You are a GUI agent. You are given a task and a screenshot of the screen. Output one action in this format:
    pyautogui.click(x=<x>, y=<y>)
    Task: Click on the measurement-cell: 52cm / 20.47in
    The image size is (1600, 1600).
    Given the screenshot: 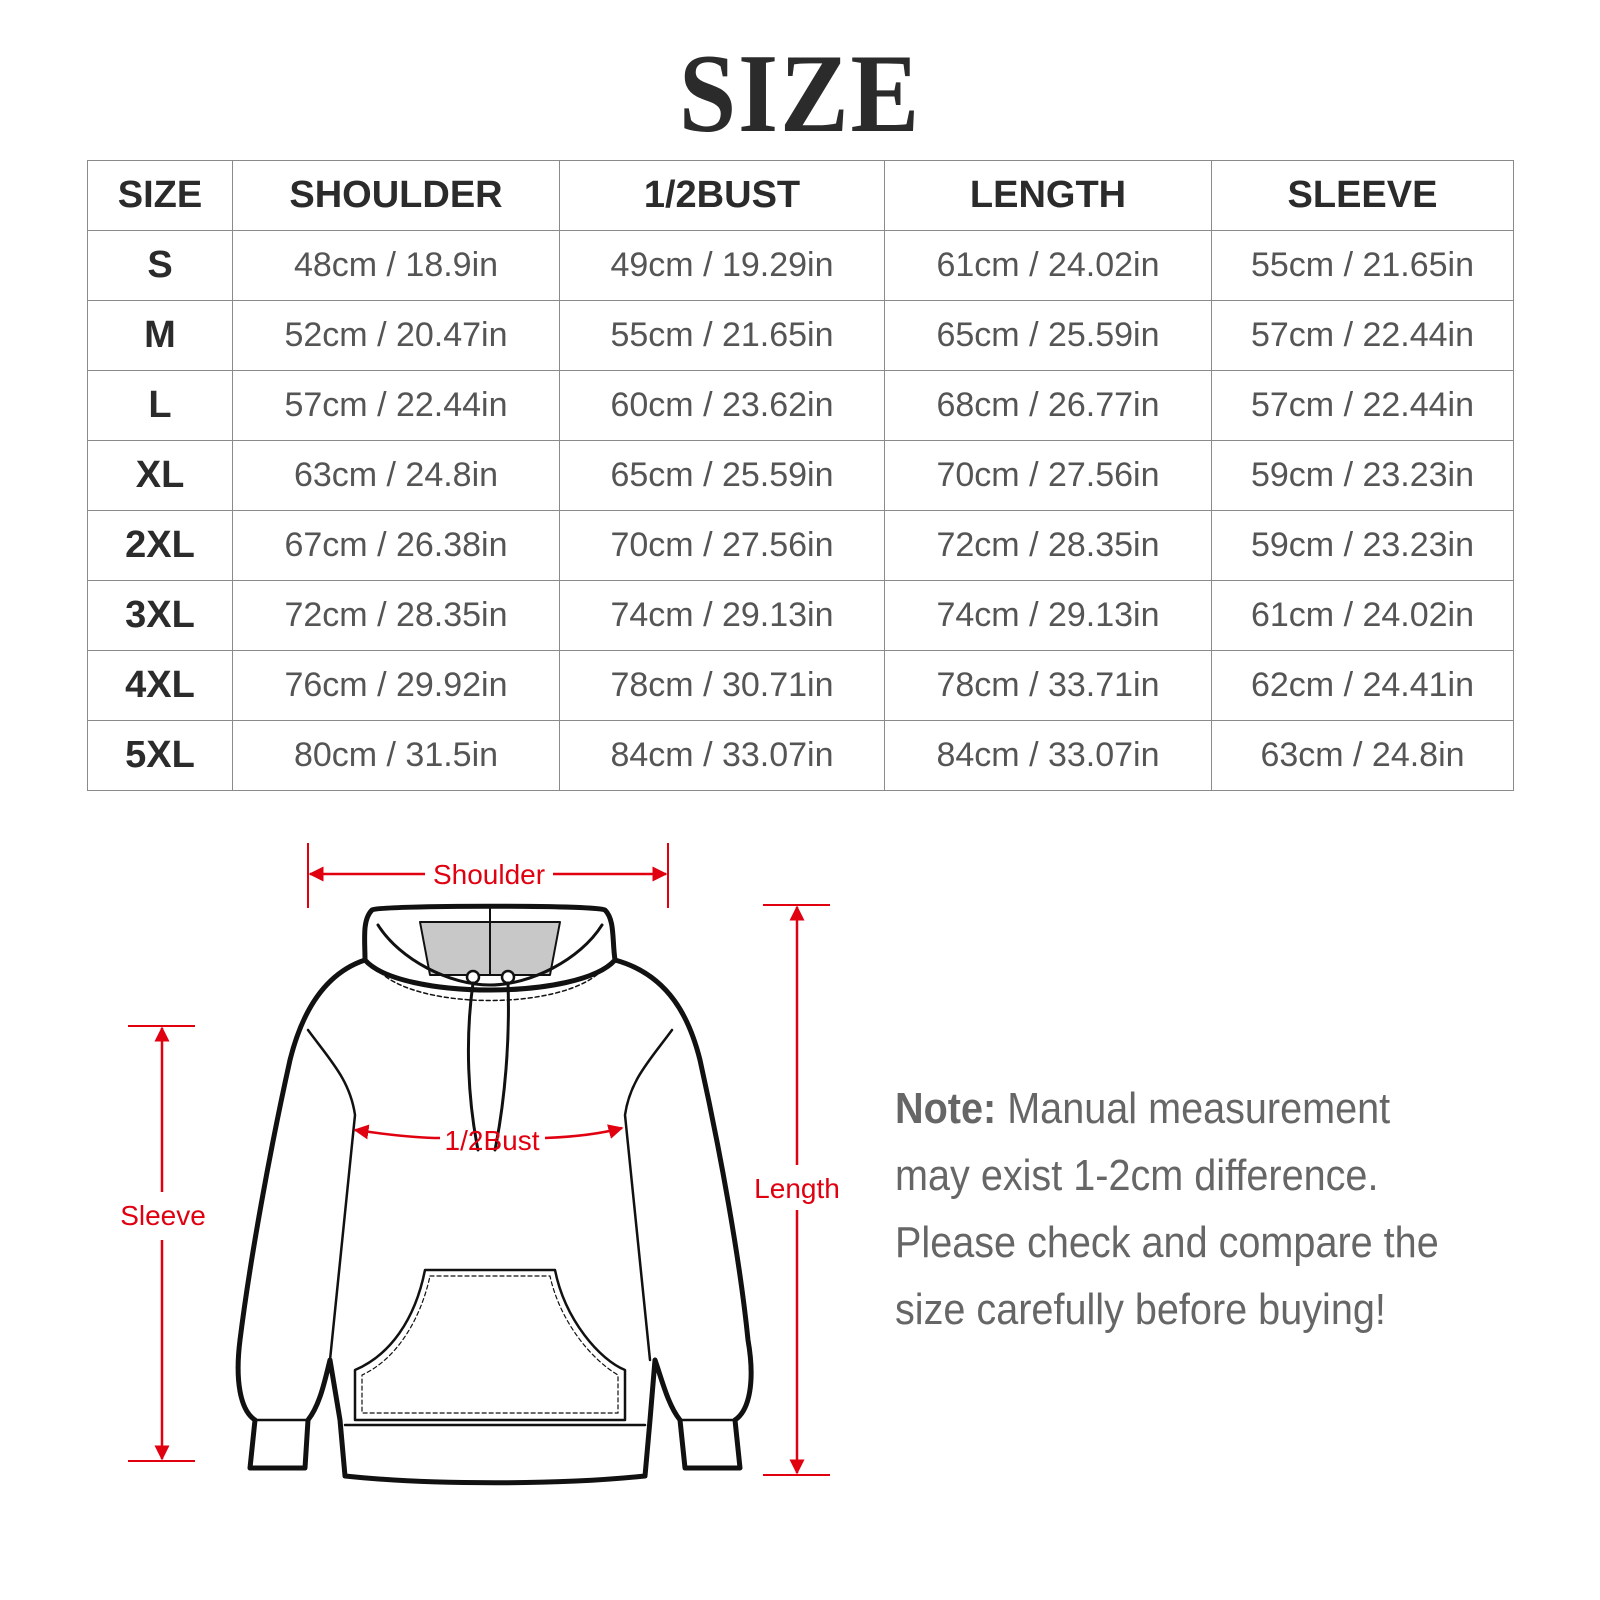 What is the action you would take?
    pyautogui.click(x=396, y=335)
    